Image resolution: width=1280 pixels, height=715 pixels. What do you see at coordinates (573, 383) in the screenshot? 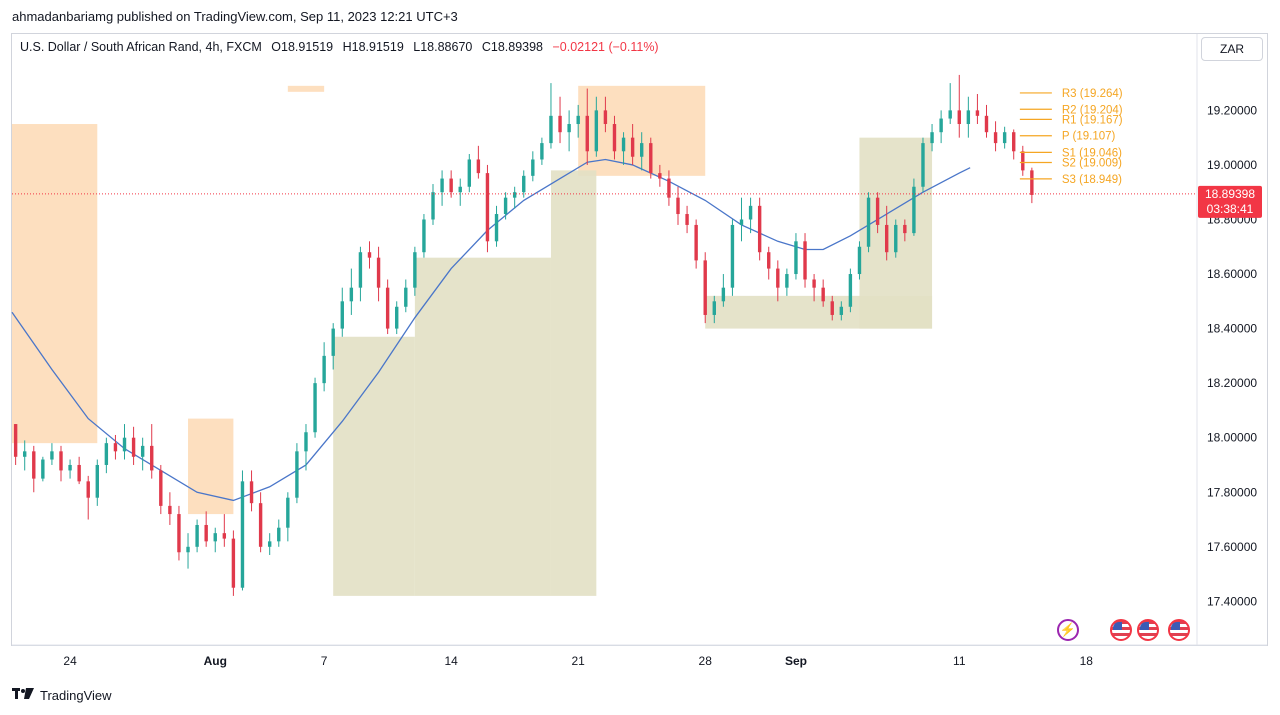
I see `zone-green` at bounding box center [573, 383].